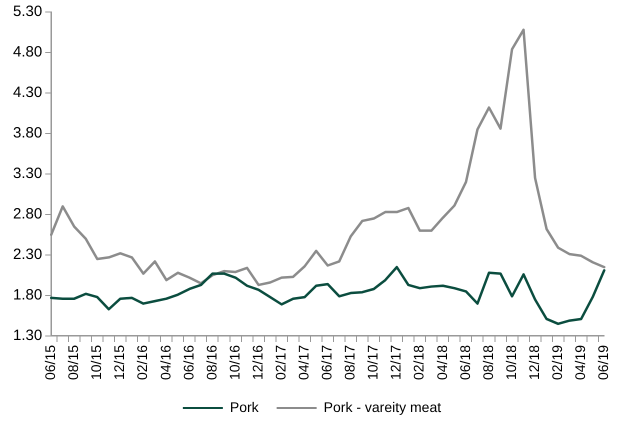  What do you see at coordinates (383, 406) in the screenshot?
I see `legend-label: Pork - vareity meat` at bounding box center [383, 406].